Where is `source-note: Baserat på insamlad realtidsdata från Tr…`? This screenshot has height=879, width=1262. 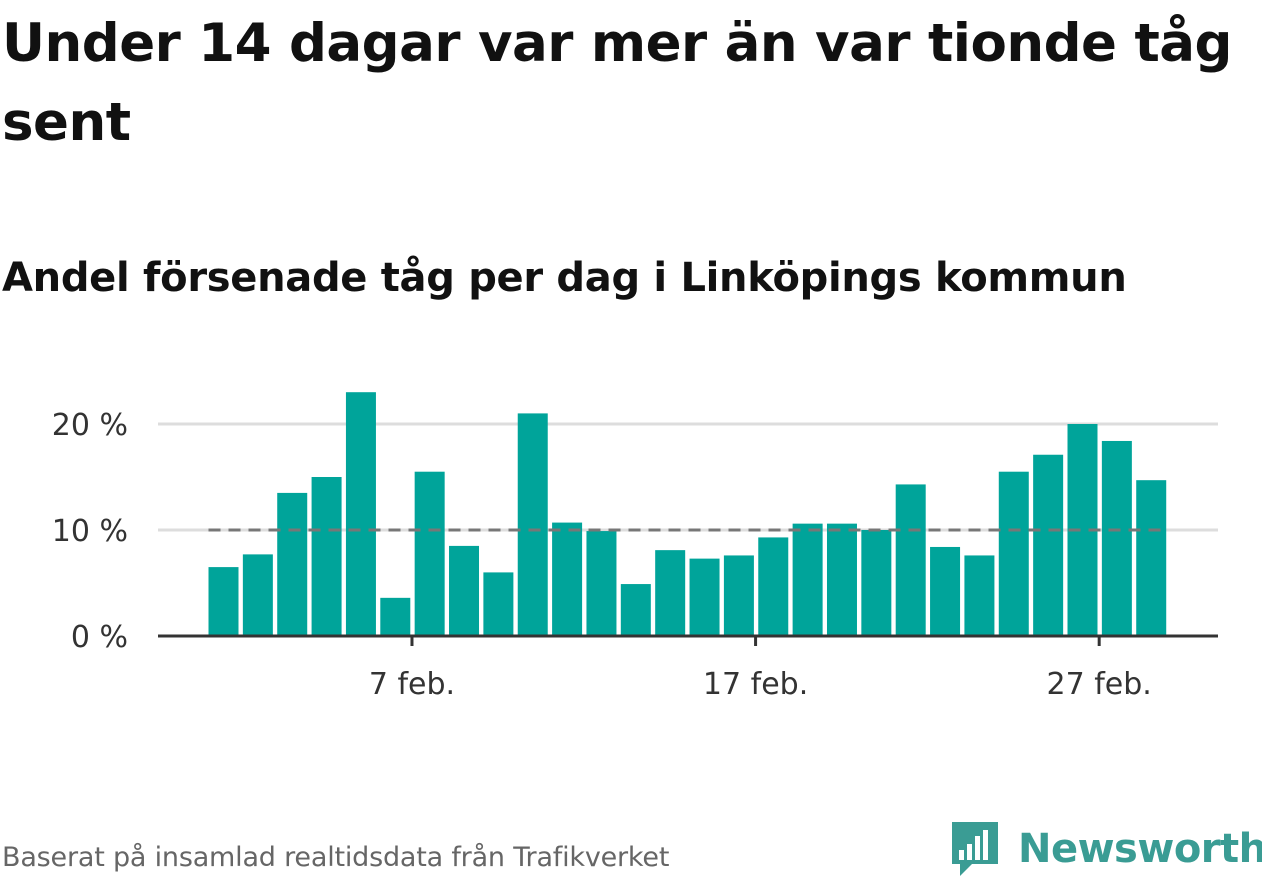
source-note: Baserat på insamlad realtidsdata från Tr… is located at coordinates (336, 857).